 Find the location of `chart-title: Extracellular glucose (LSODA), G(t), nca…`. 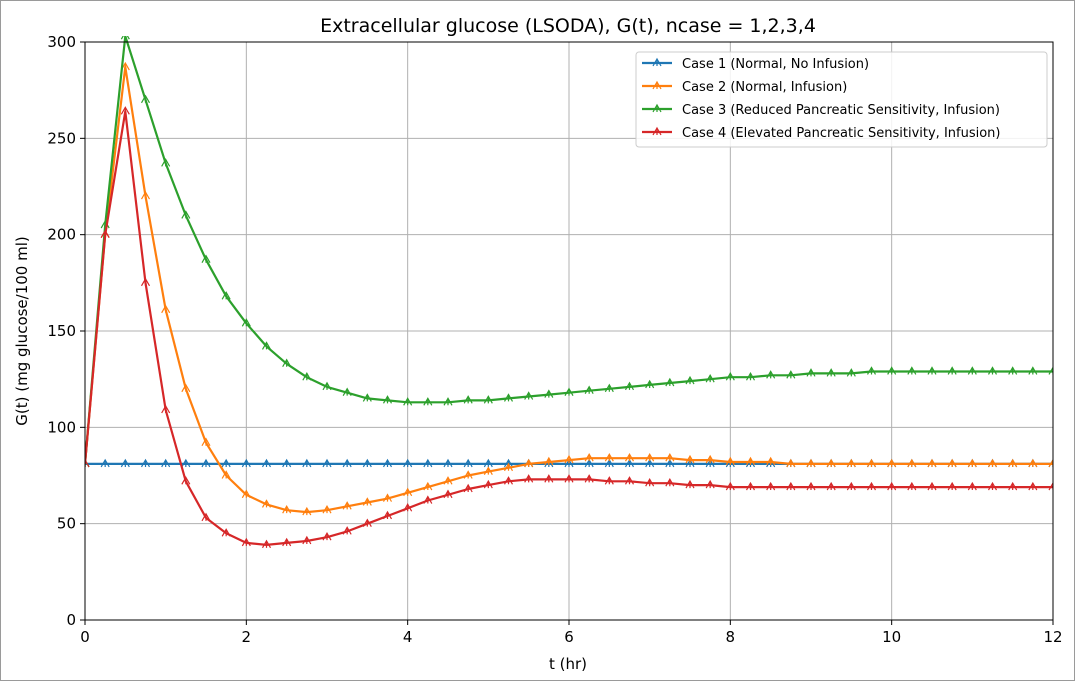

chart-title: Extracellular glucose (LSODA), G(t), nca… is located at coordinates (568, 26).